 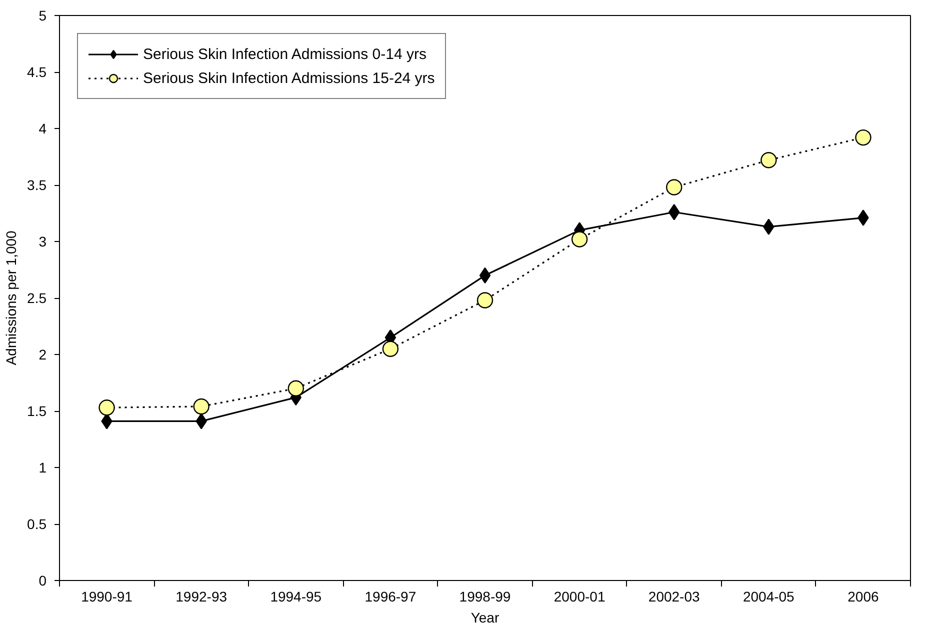 What do you see at coordinates (37, 72) in the screenshot?
I see `y-tick-label: 4.5` at bounding box center [37, 72].